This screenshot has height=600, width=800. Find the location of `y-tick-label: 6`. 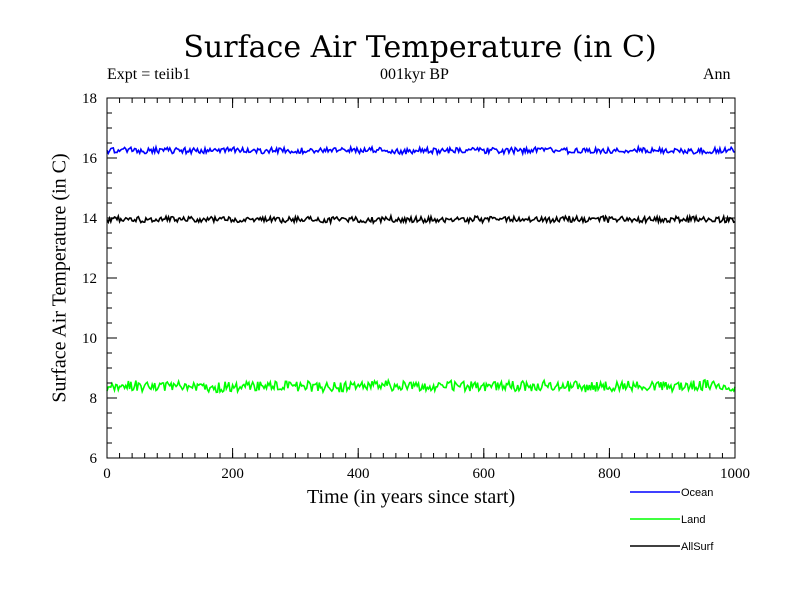

y-tick-label: 6 is located at coordinates (94, 459).